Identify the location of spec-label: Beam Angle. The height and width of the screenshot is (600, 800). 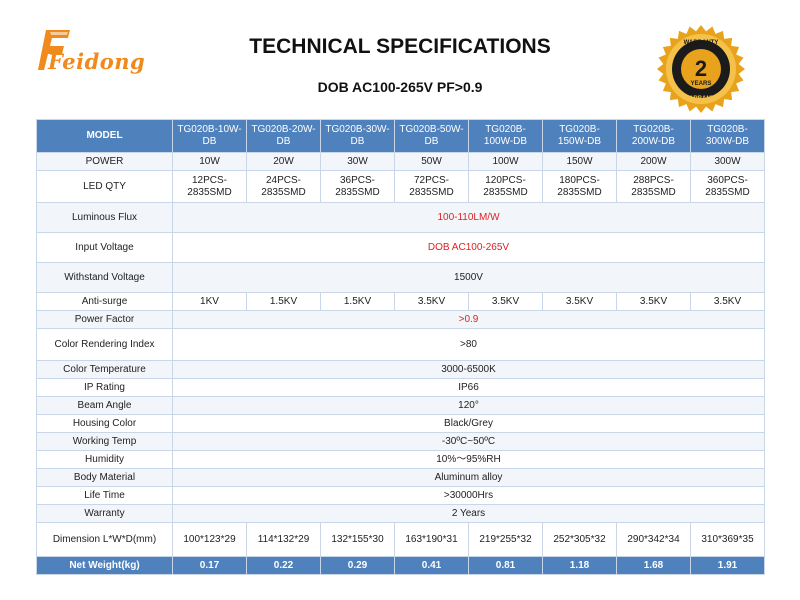
(104, 405).